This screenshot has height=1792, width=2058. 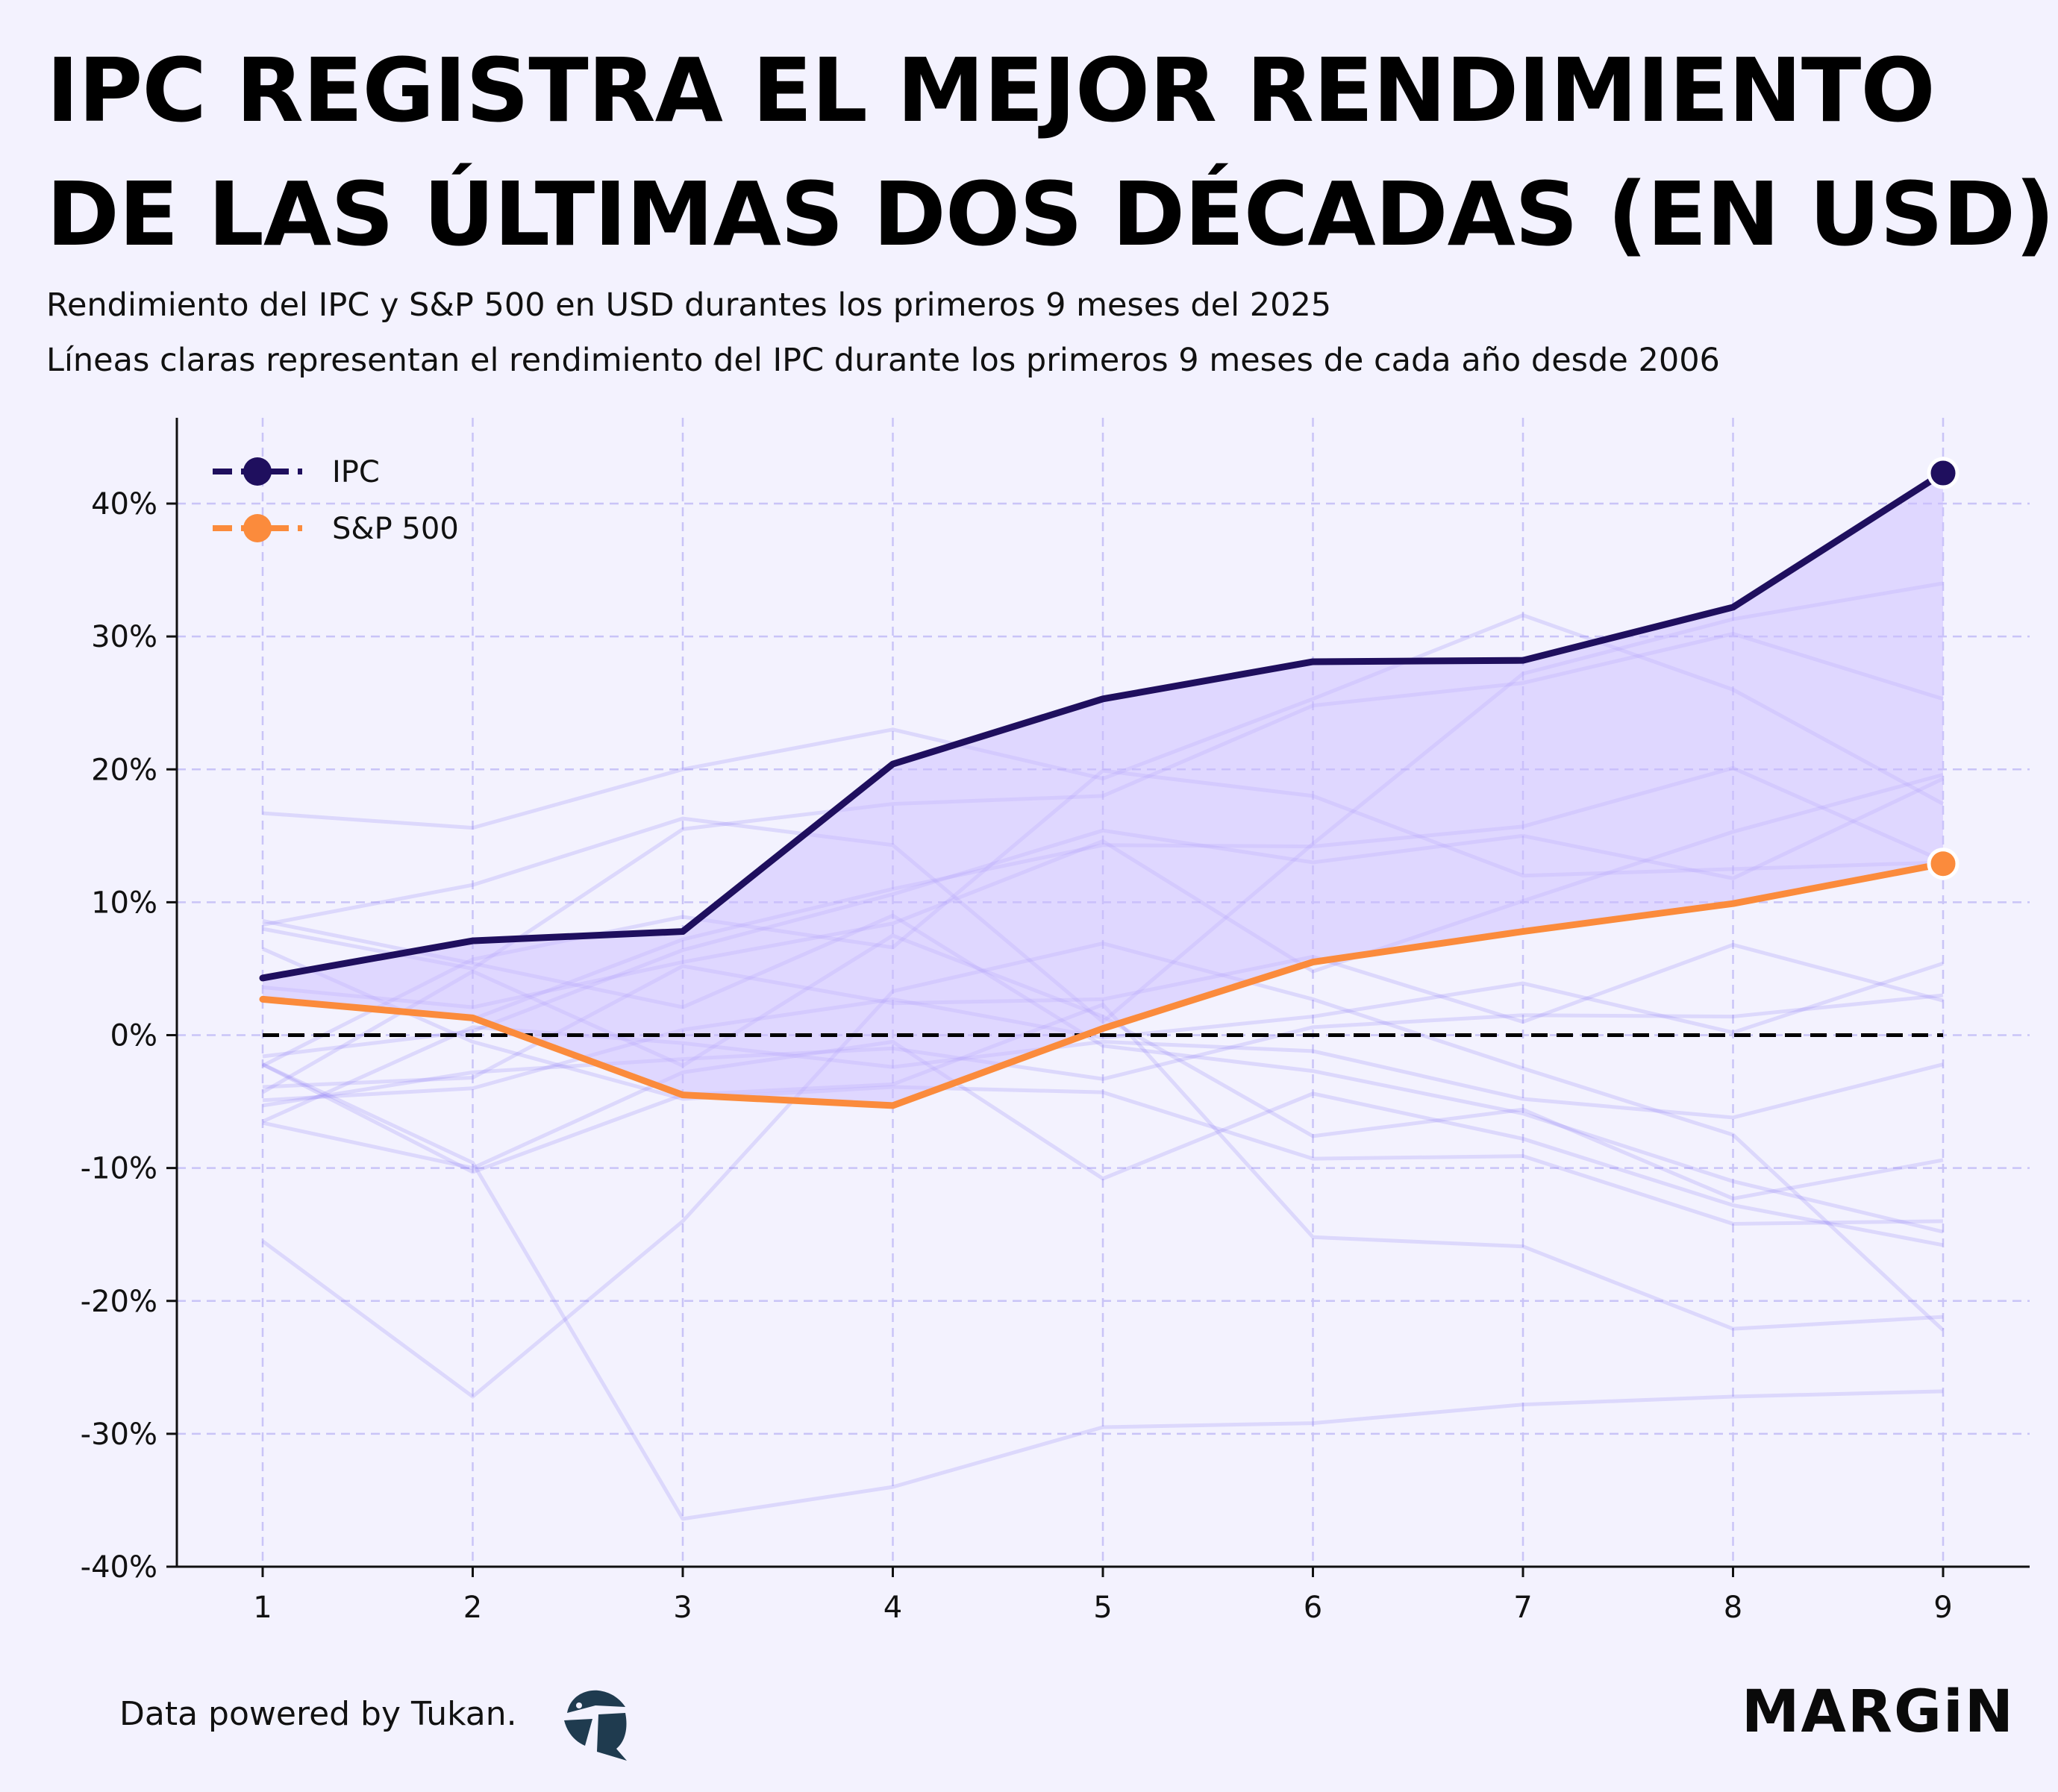 What do you see at coordinates (119, 1302) in the screenshot?
I see `y-tick-label-6: -20%` at bounding box center [119, 1302].